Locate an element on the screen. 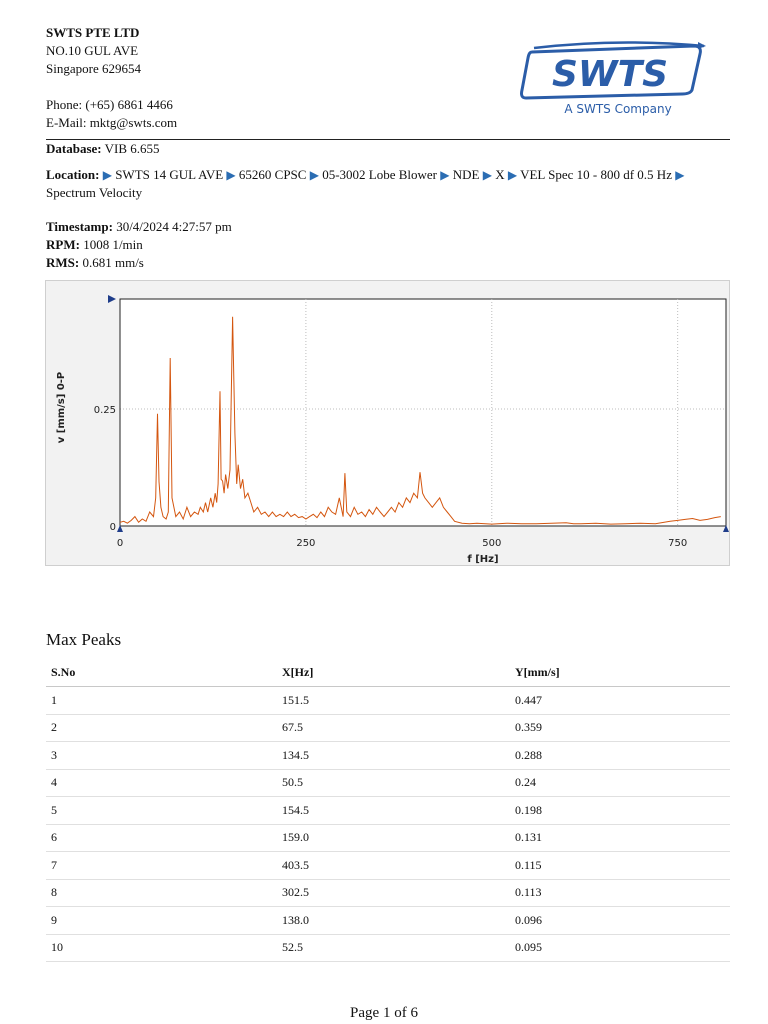 This screenshot has width=768, height=1024. table-row: 3 134.5 0.288 is located at coordinates (388, 755).